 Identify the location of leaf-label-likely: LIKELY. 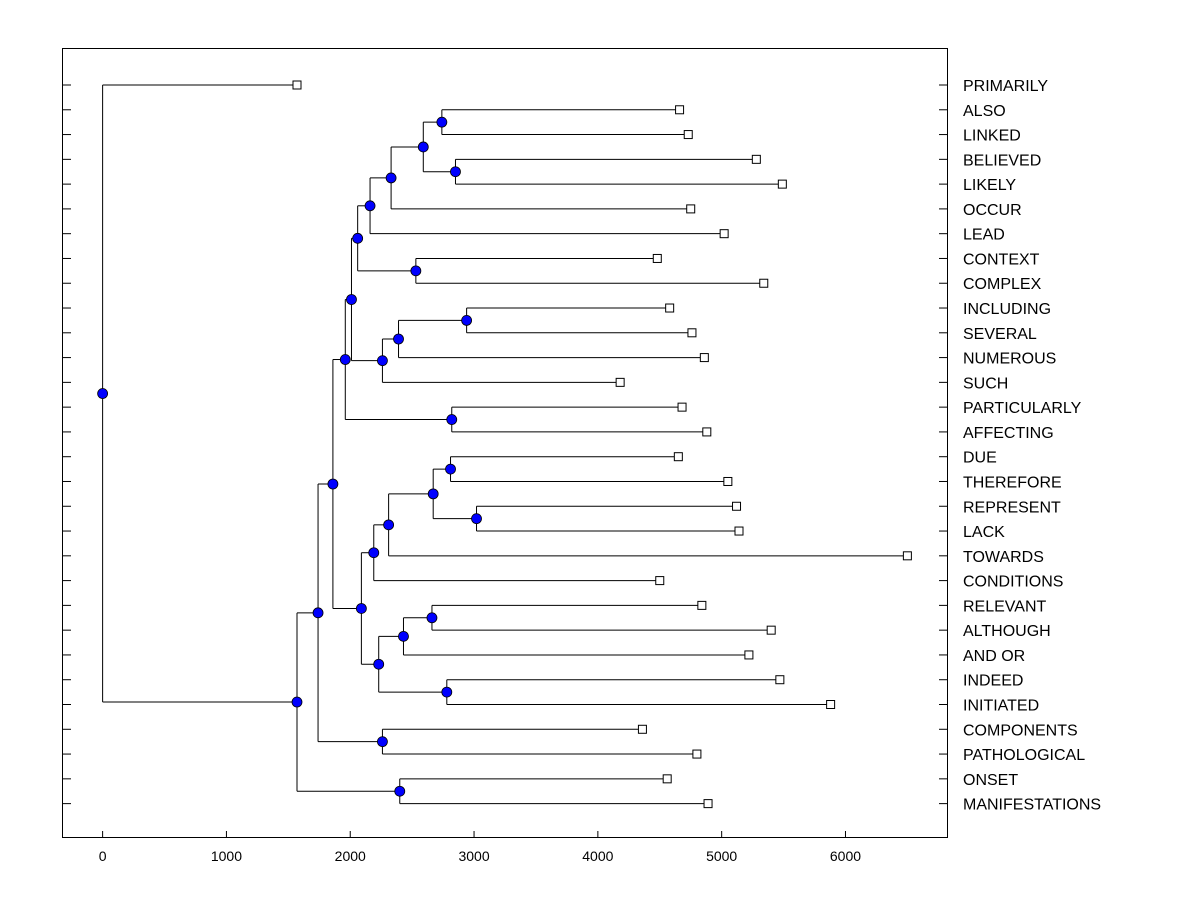
(989, 185).